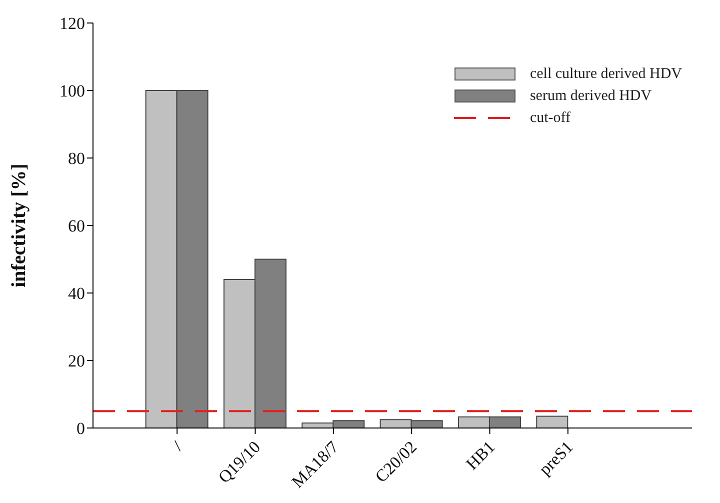 This screenshot has height=503, width=720. I want to click on y-tick-label: 60, so click(76, 226).